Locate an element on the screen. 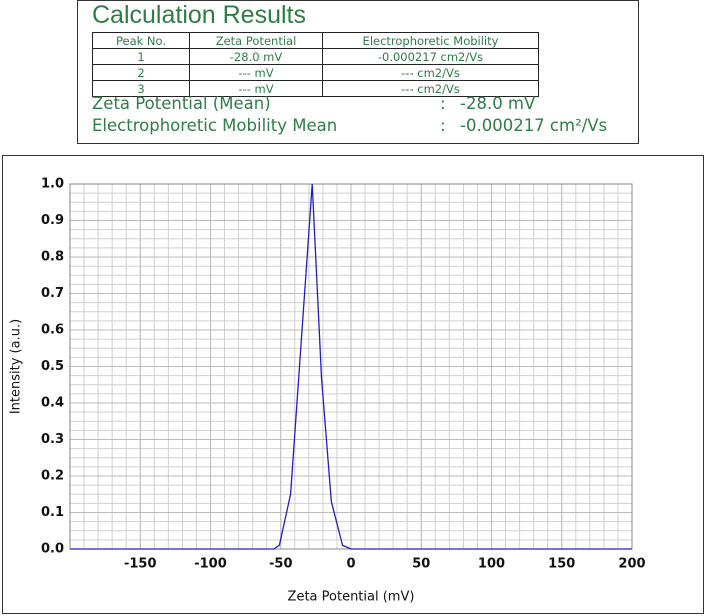 This screenshot has height=616, width=706. x-tick-label: 150 is located at coordinates (561, 564).